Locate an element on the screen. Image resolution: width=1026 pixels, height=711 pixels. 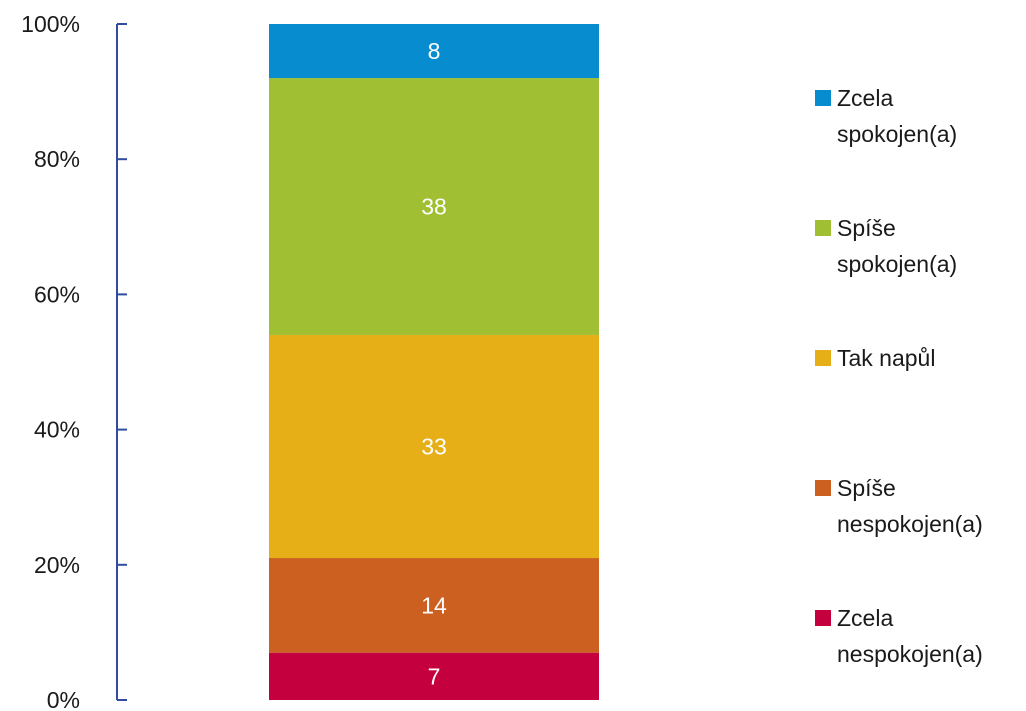
y-tick-label: 100% is located at coordinates (50, 24).